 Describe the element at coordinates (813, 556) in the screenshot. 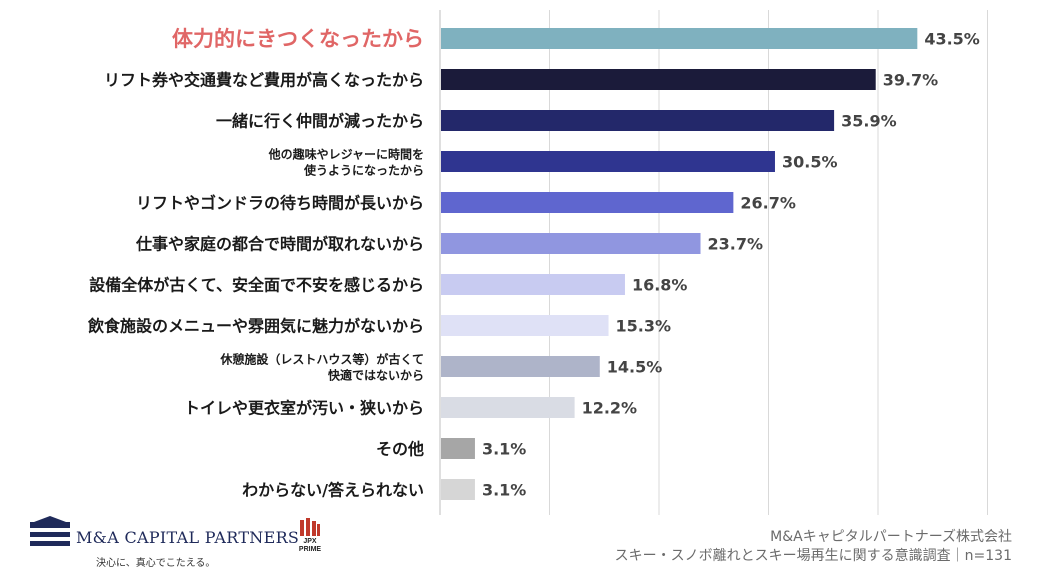

I see `source-survey: スキー・スノボ離れとスキー場再生に関する意識調査｜n=131` at that location.